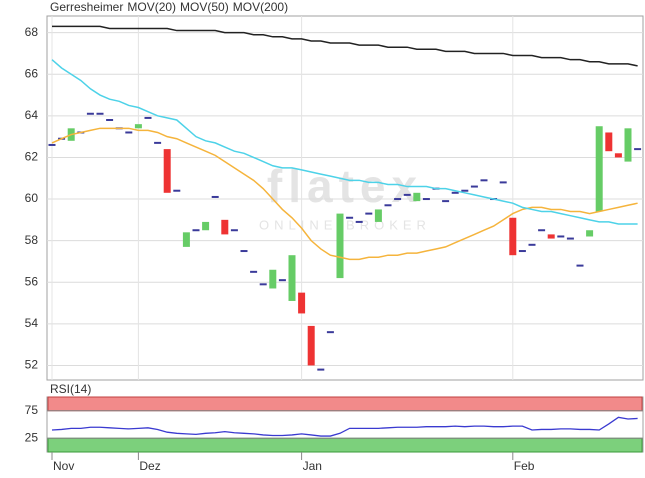  What do you see at coordinates (63, 466) in the screenshot?
I see `x-tick-label: Nov` at bounding box center [63, 466].